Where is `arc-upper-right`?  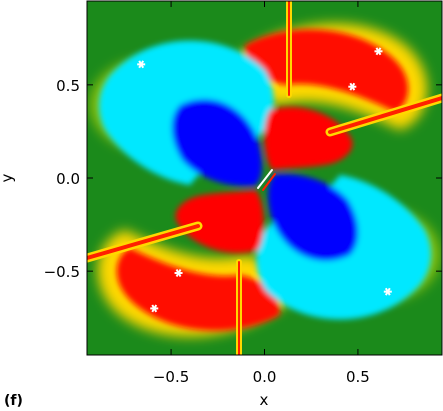 arc-upper-right is located at coordinates (327, 70).